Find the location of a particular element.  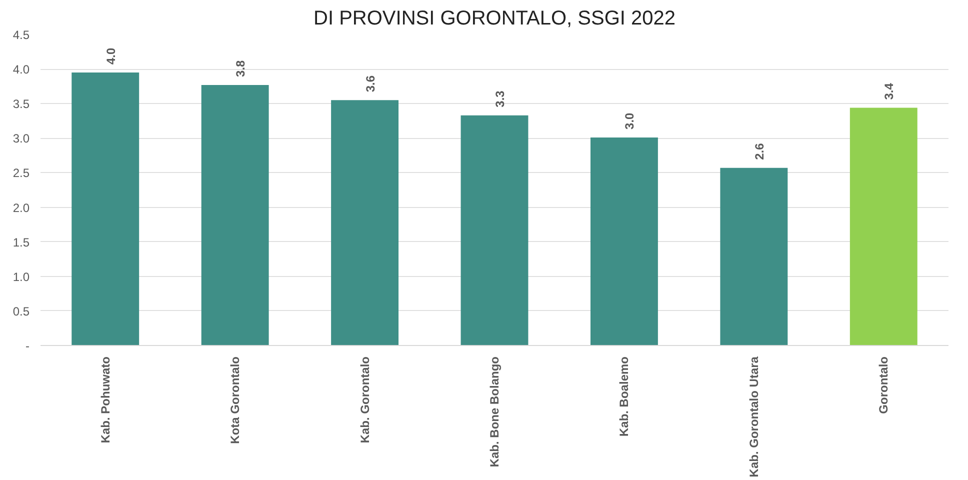

chart-title: DI PROVINSI GORONTALO, SSGI 2022 is located at coordinates (495, 19).